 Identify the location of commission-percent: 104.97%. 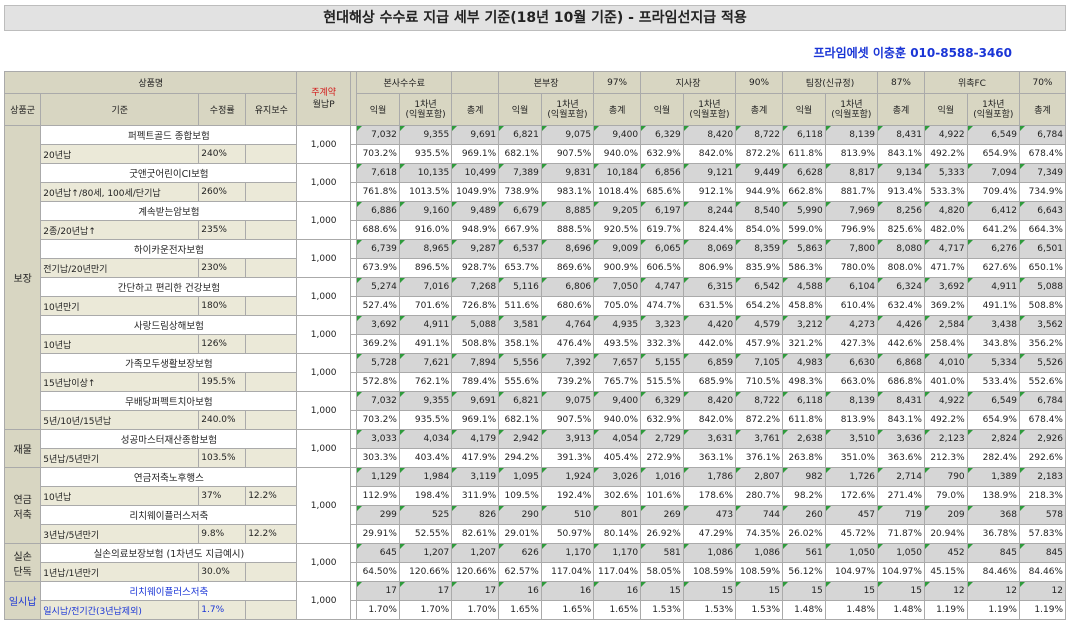
(901, 572).